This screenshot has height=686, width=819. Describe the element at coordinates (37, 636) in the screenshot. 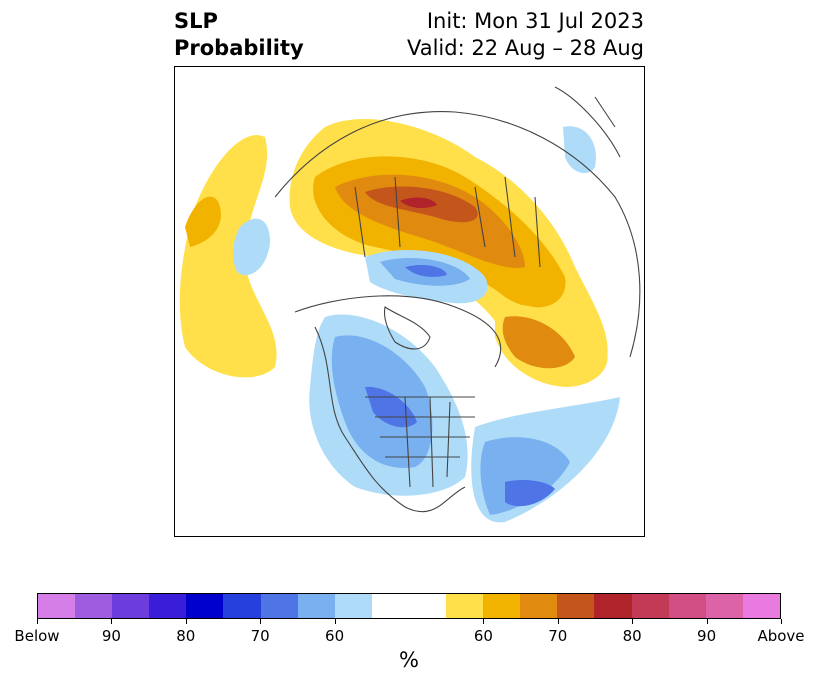

I see `colorbar-tick-label: Below` at that location.